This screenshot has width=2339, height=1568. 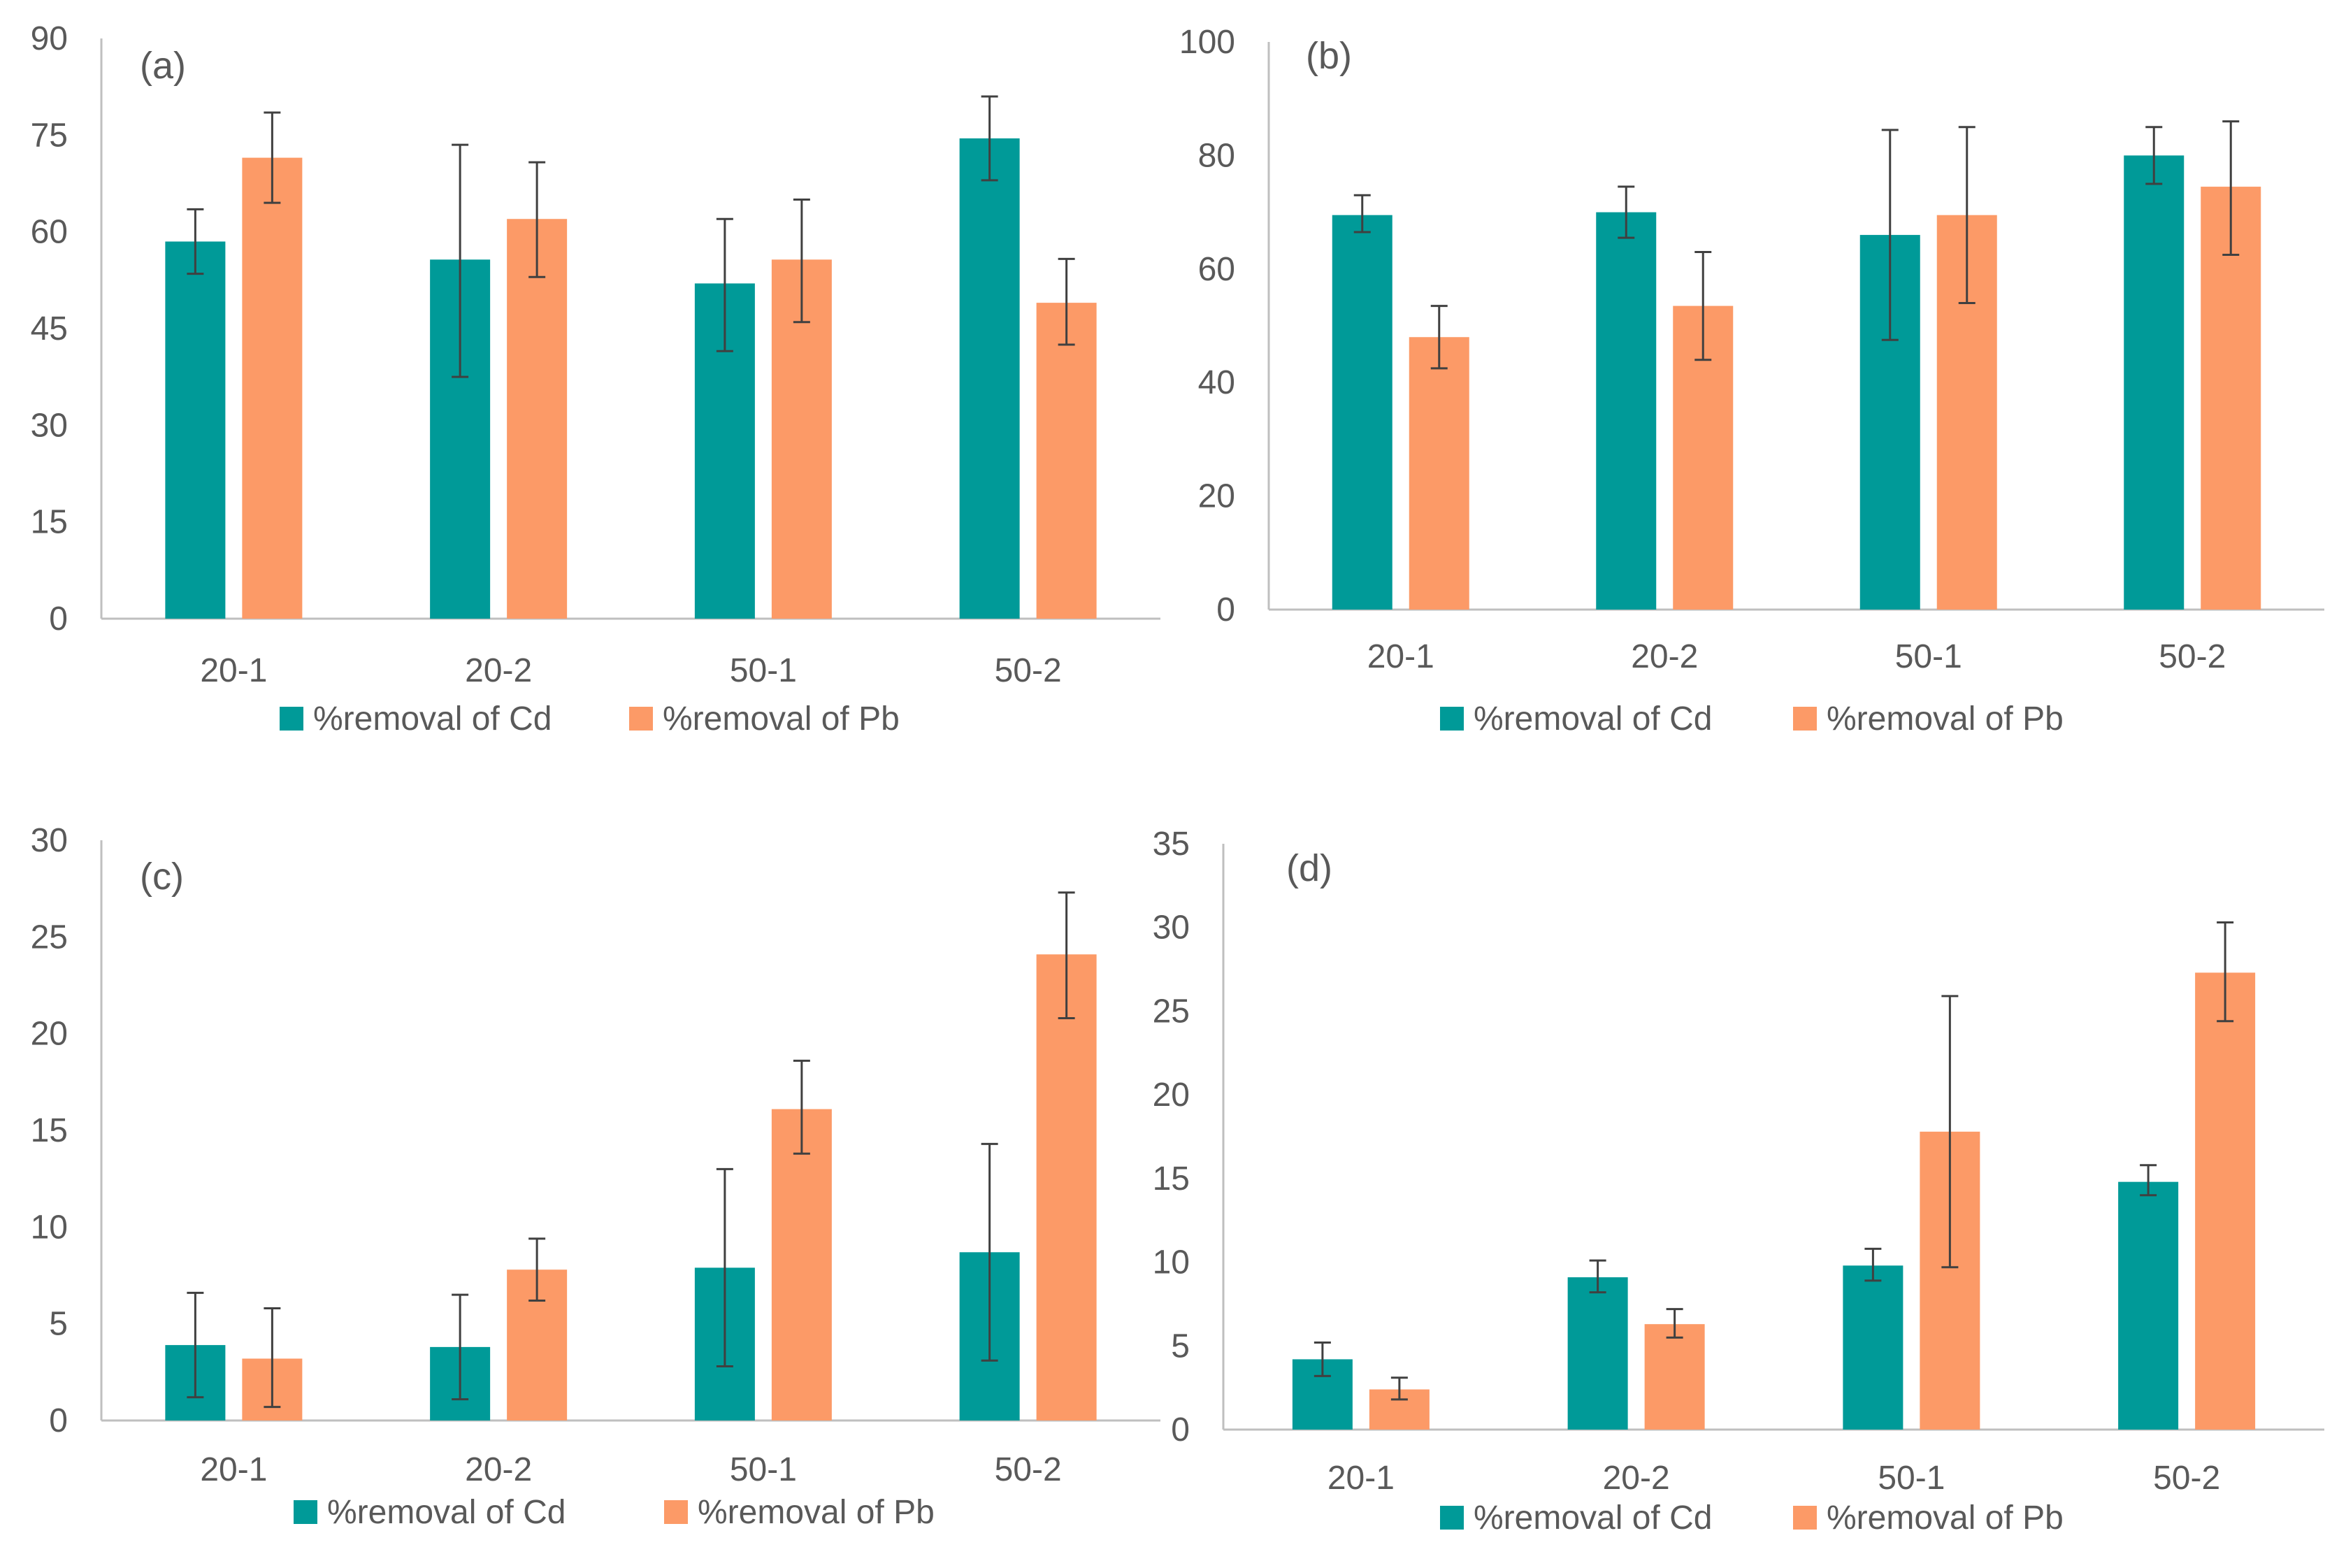 What do you see at coordinates (50, 135) in the screenshot?
I see `y-tick-label: 75` at bounding box center [50, 135].